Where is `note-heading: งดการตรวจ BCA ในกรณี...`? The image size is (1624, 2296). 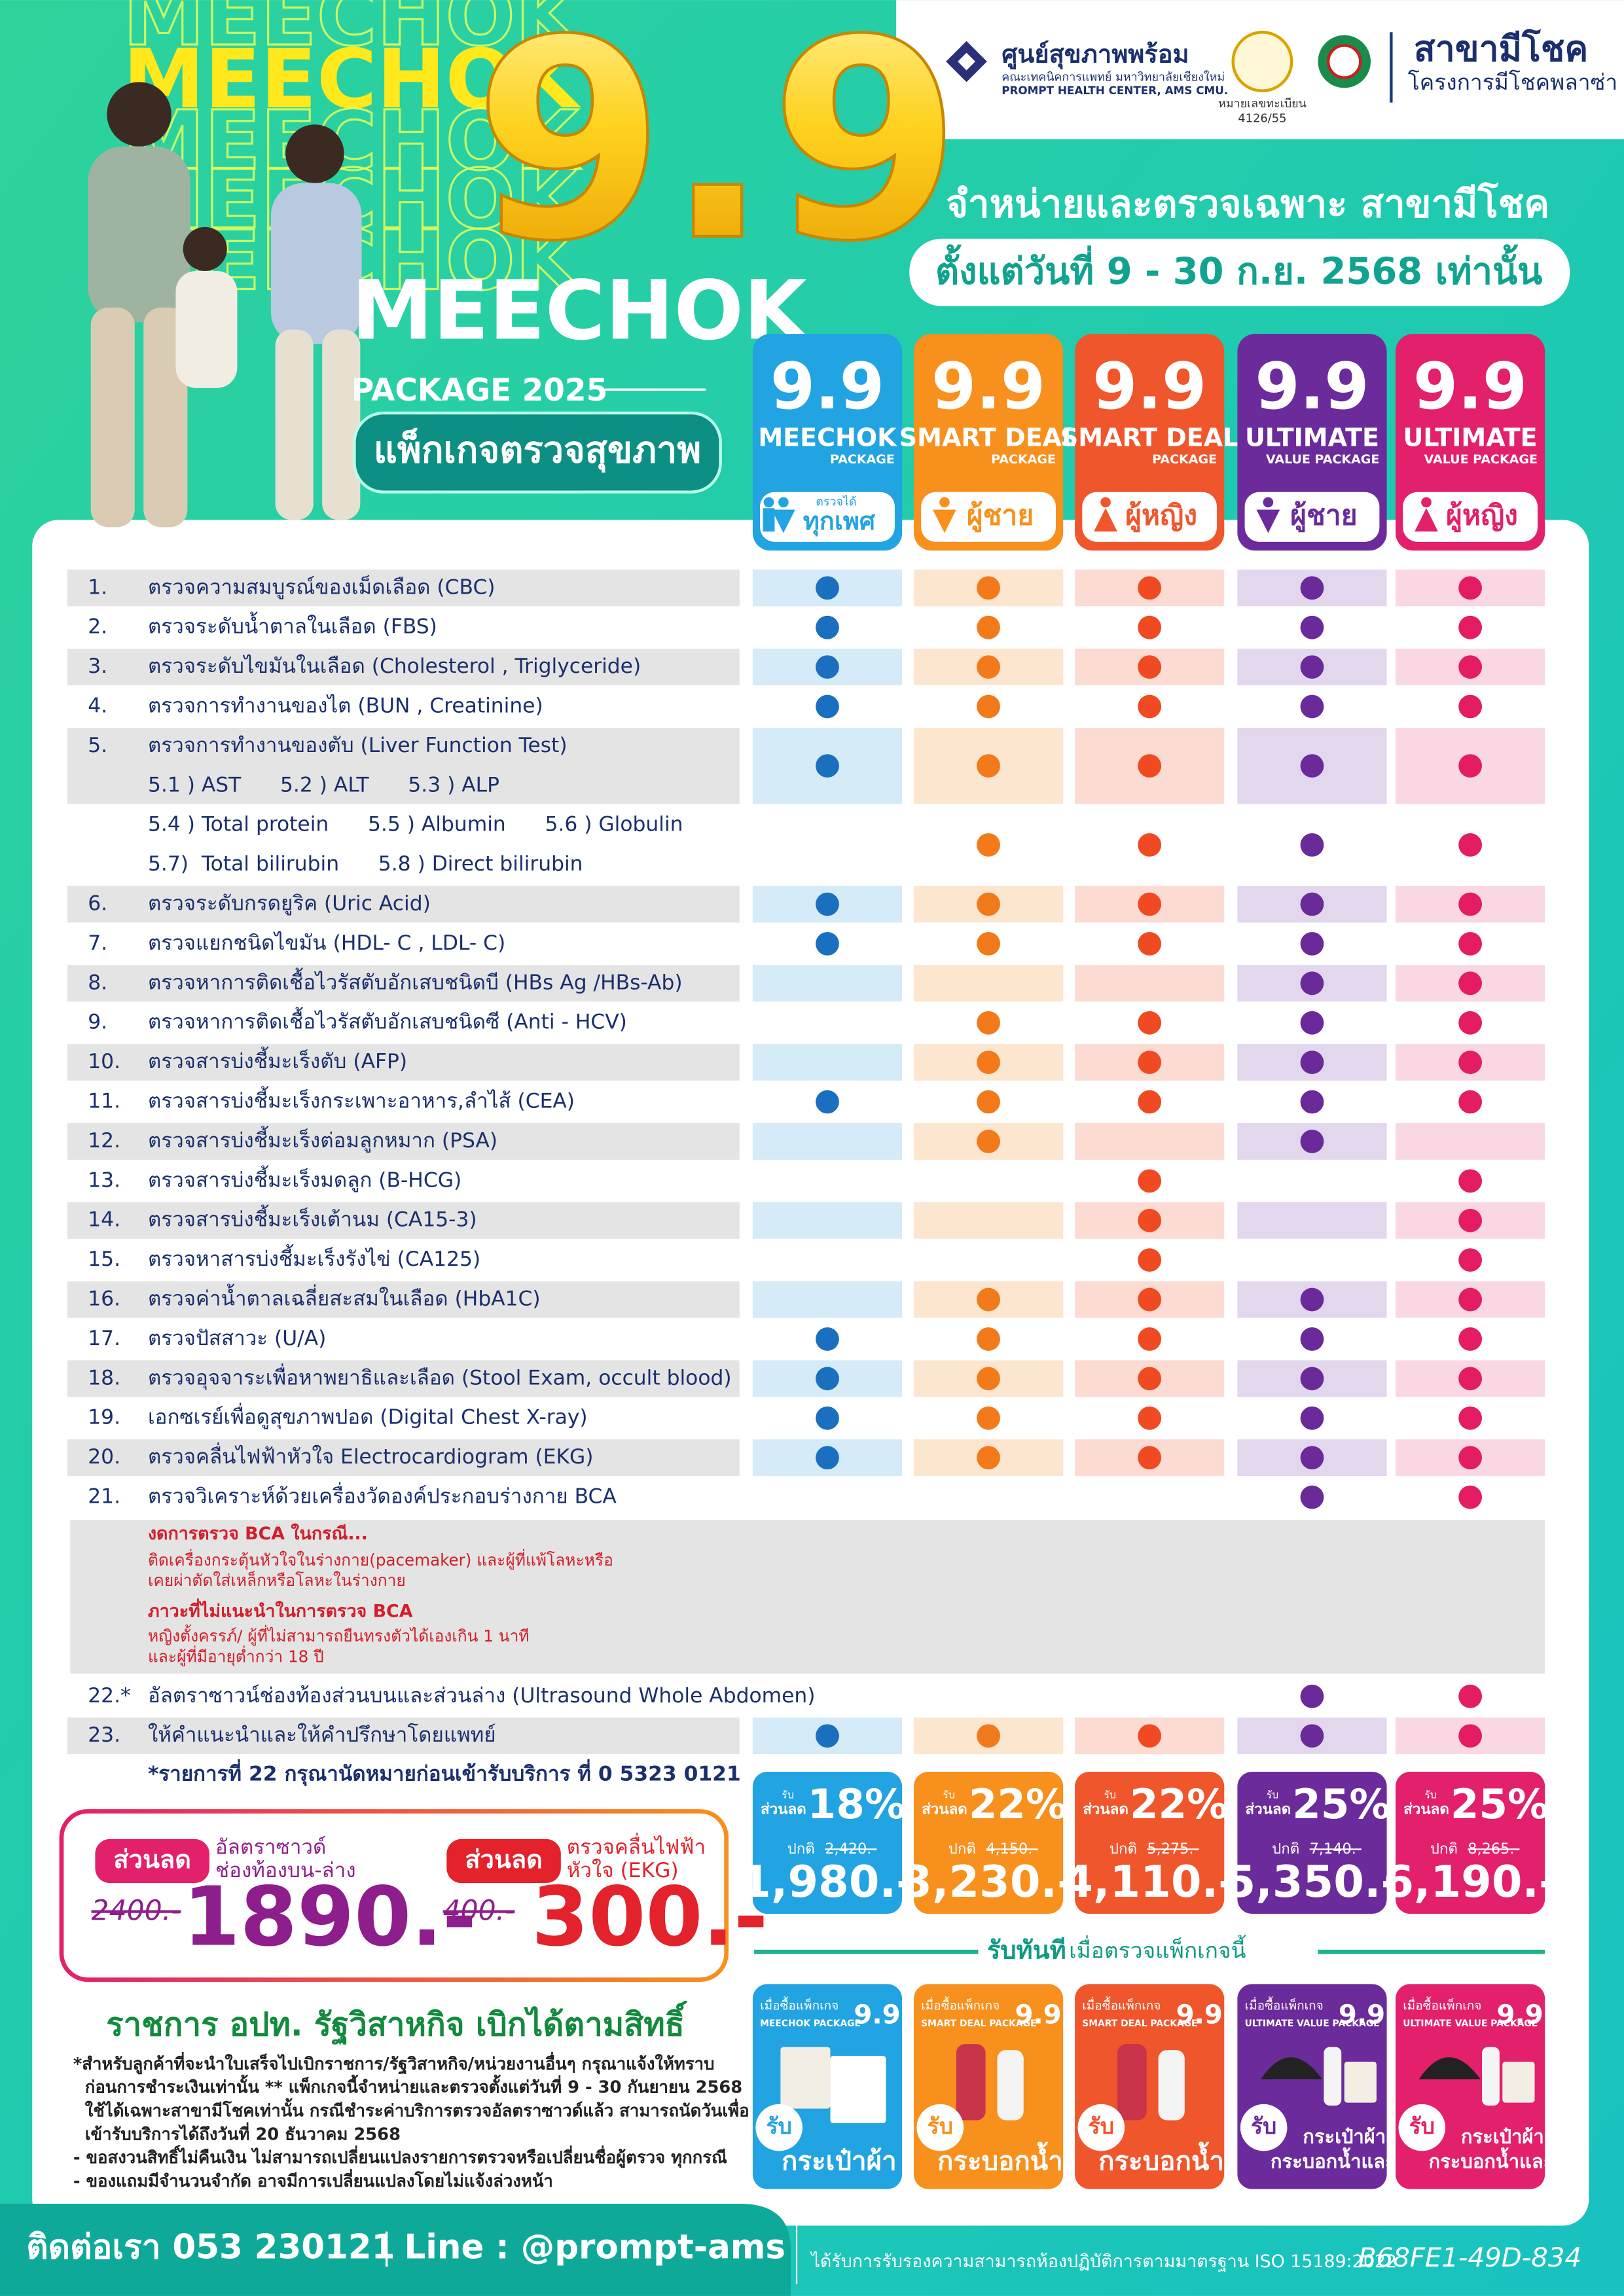 note-heading: งดการตรวจ BCA ในกรณี... is located at coordinates (258, 1533).